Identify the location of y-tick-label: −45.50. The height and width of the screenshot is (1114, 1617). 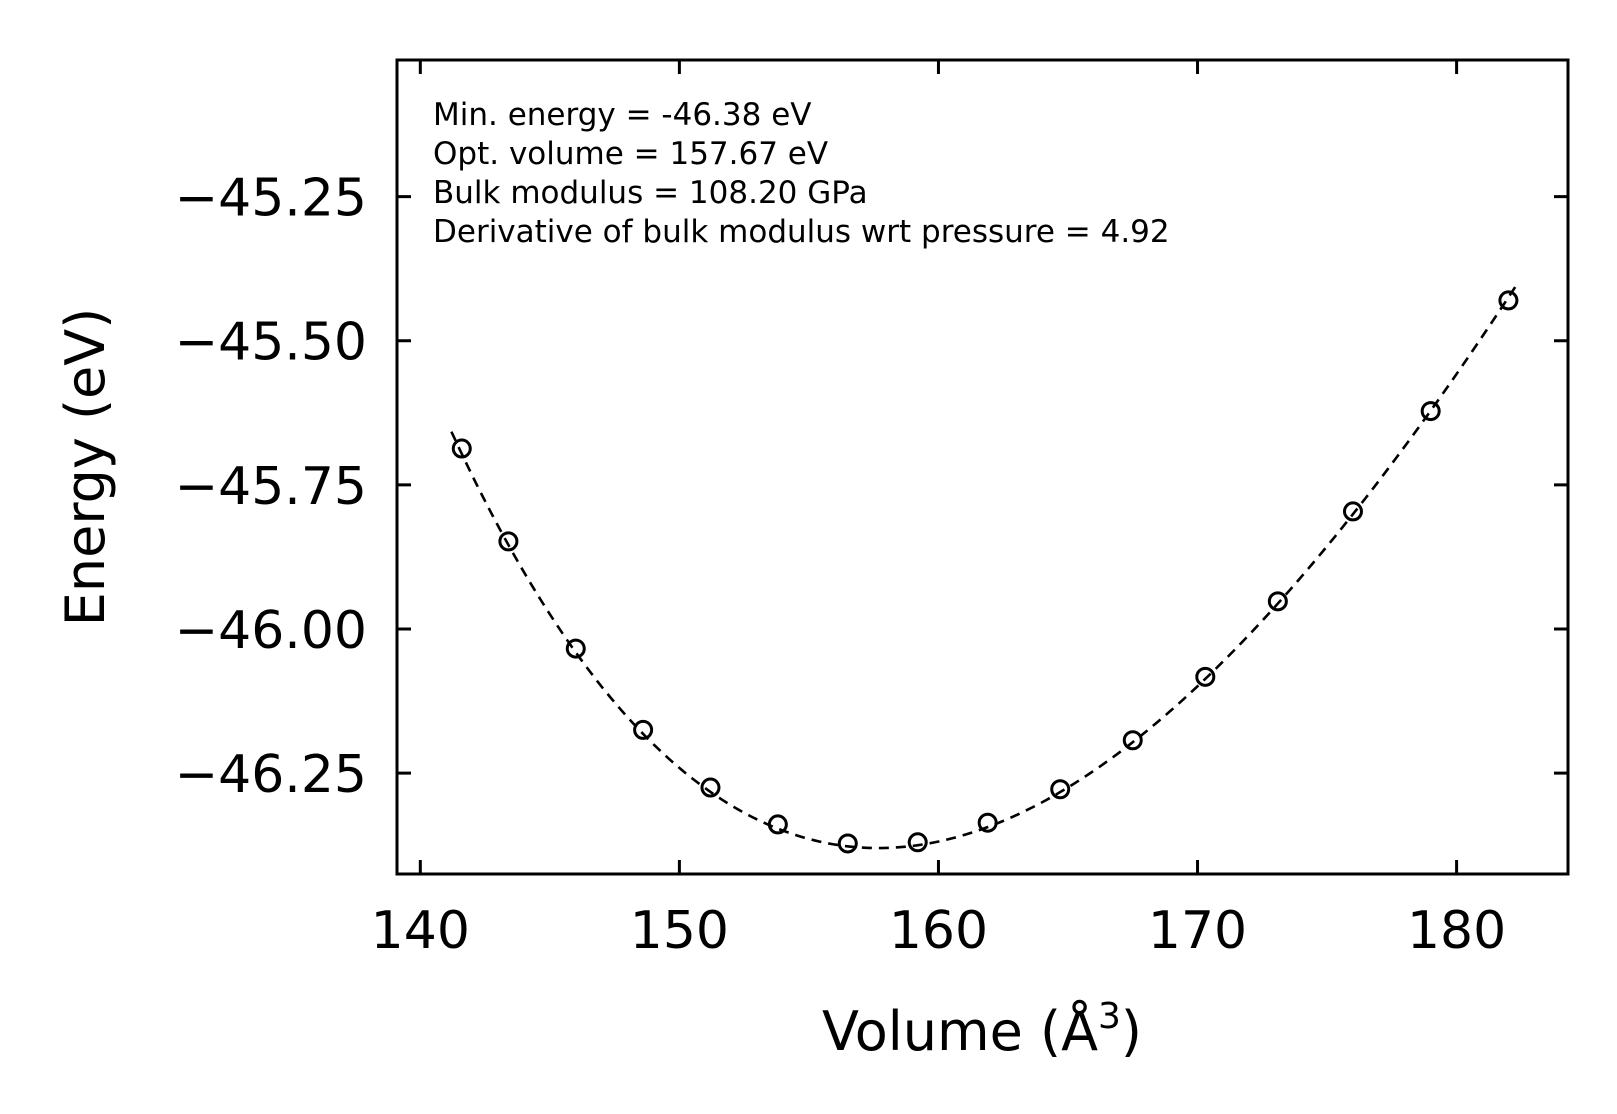
(271, 343).